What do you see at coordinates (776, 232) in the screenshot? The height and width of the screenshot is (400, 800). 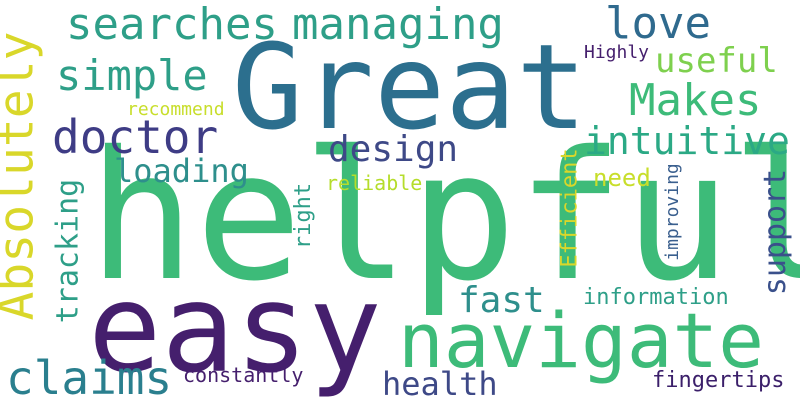 I see `word-support: support` at bounding box center [776, 232].